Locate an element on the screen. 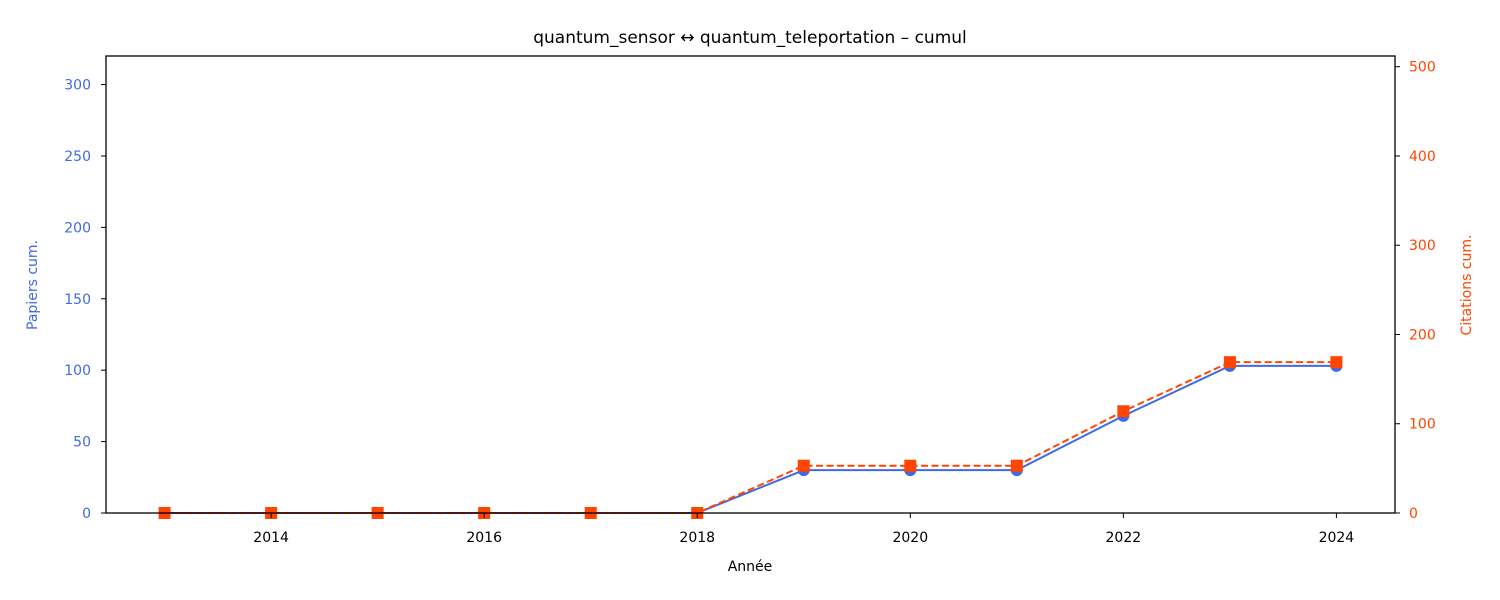 Image resolution: width=1500 pixels, height=600 pixels. y-left-tick-label: 300 is located at coordinates (77, 86).